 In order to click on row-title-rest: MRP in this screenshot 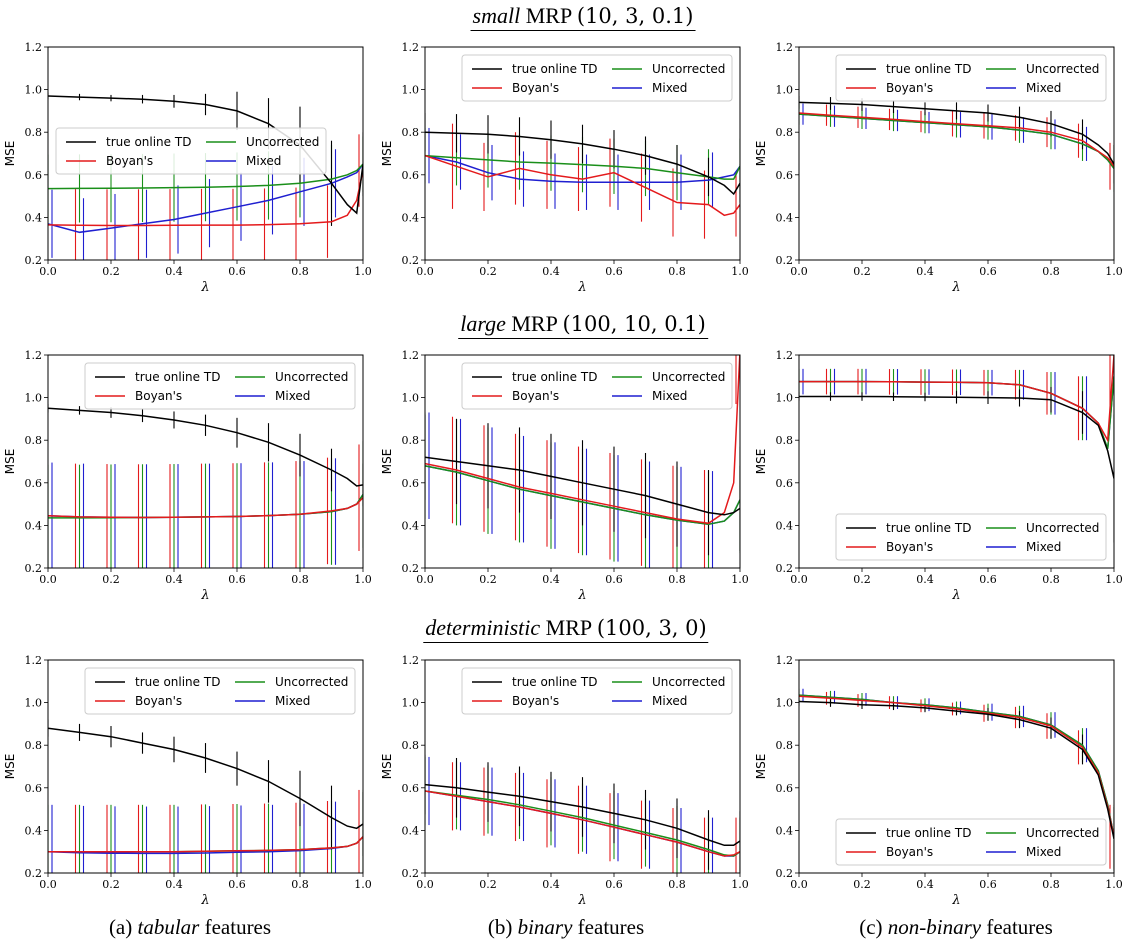, I will do `click(568, 627)`.